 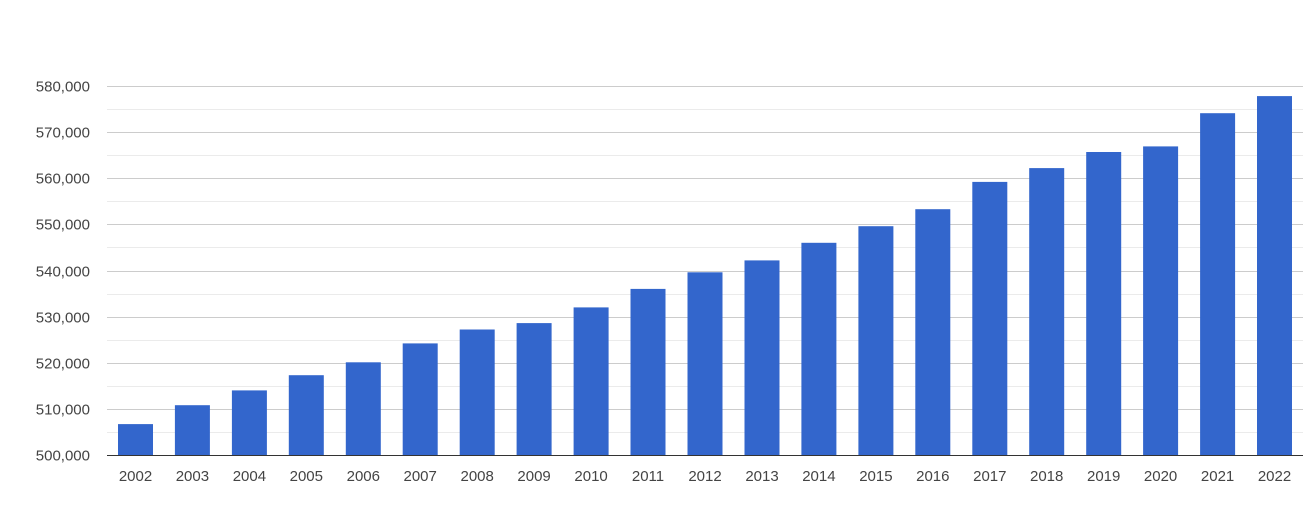 What do you see at coordinates (306, 476) in the screenshot?
I see `x-tick-label: 2005` at bounding box center [306, 476].